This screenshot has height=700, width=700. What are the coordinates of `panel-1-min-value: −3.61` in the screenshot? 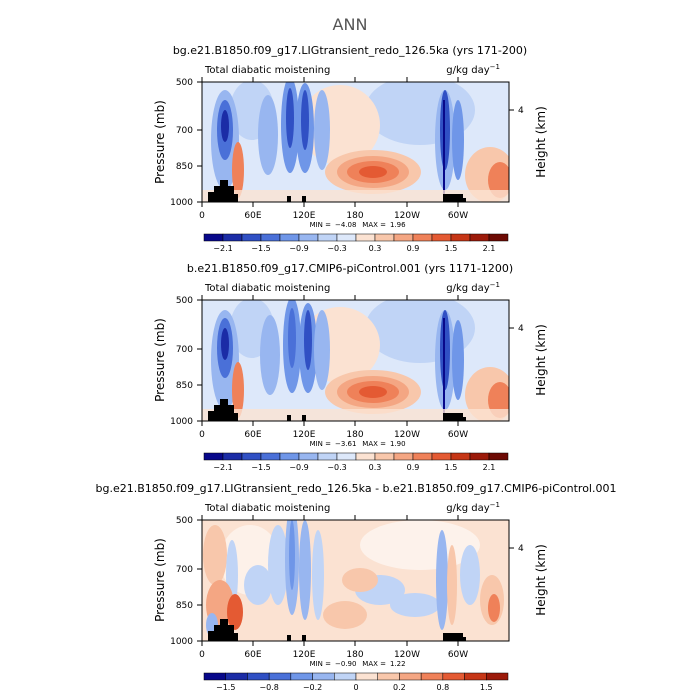 It's located at (345, 444).